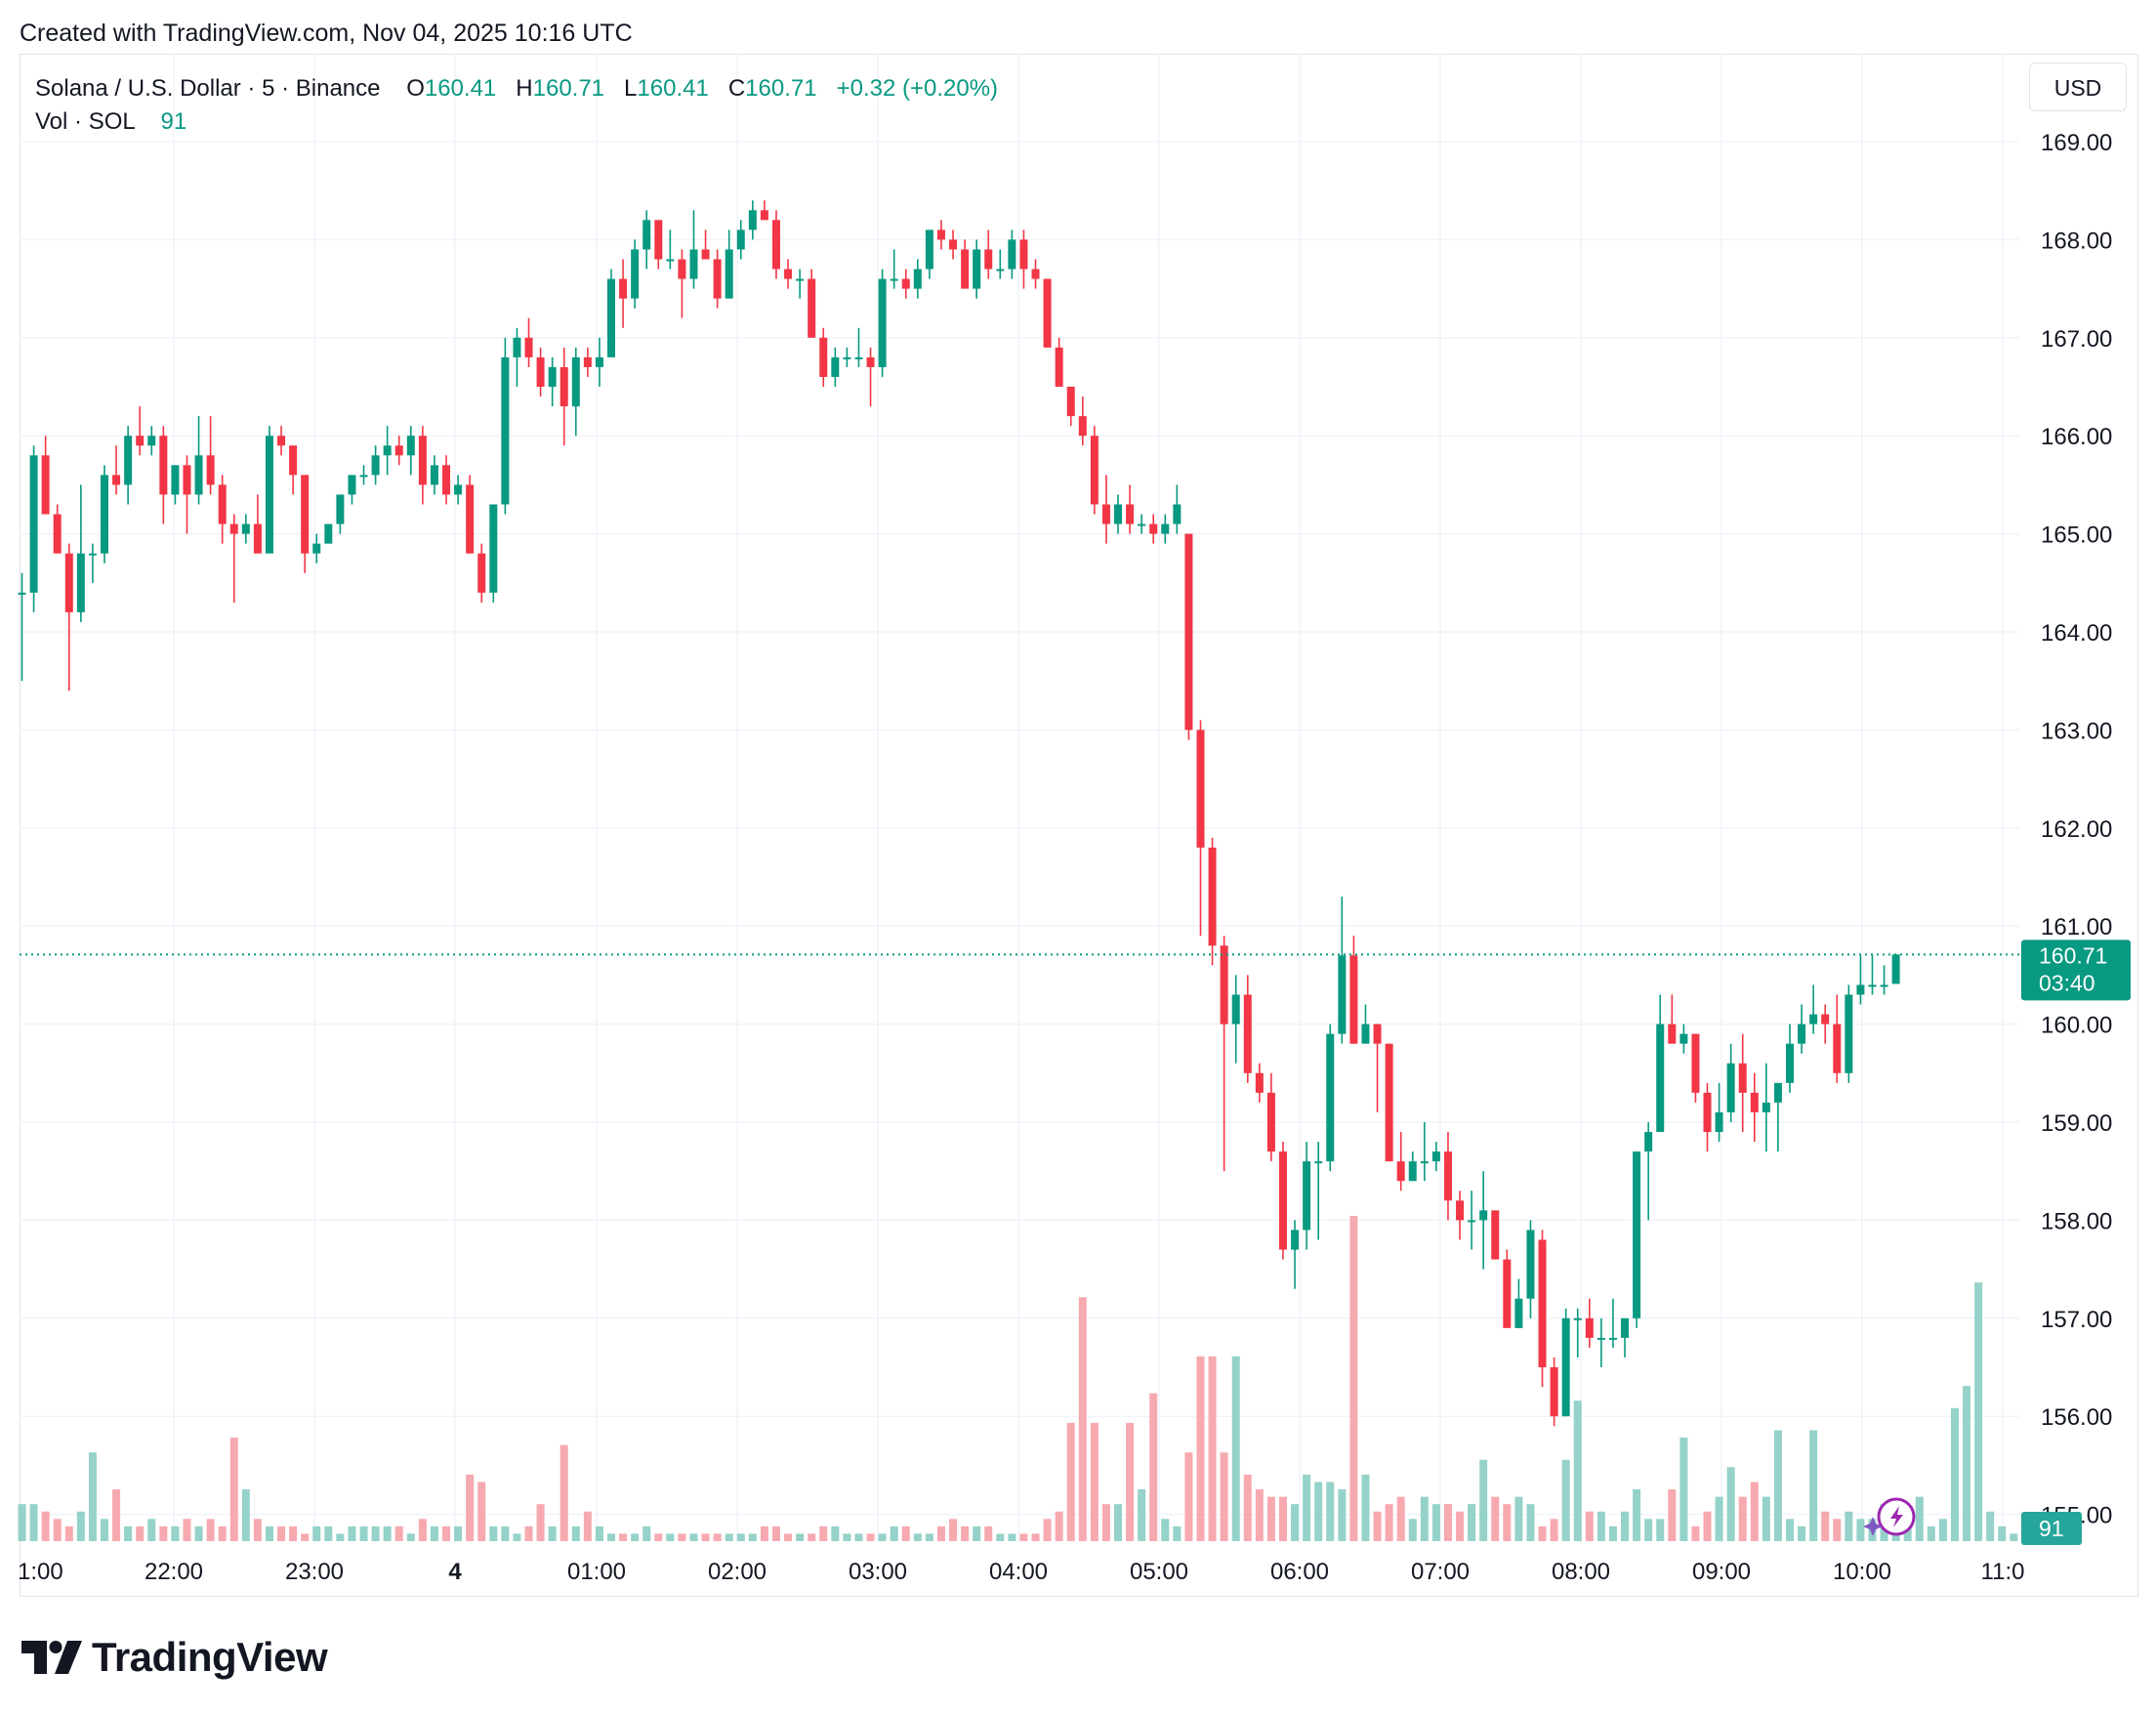 The image size is (2156, 1713). Describe the element at coordinates (1897, 1517) in the screenshot. I see `lightning-icon` at that location.